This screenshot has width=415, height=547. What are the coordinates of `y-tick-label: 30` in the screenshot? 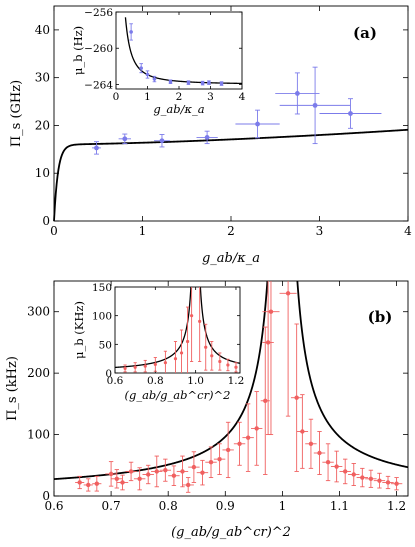 It's located at (42, 78).